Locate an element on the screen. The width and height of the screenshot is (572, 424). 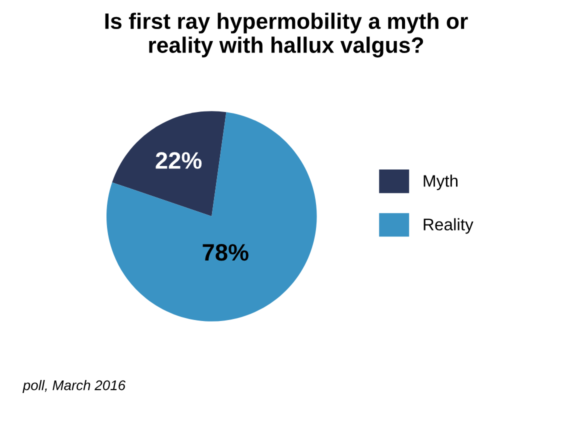
legend-label: Reality is located at coordinates (449, 226).